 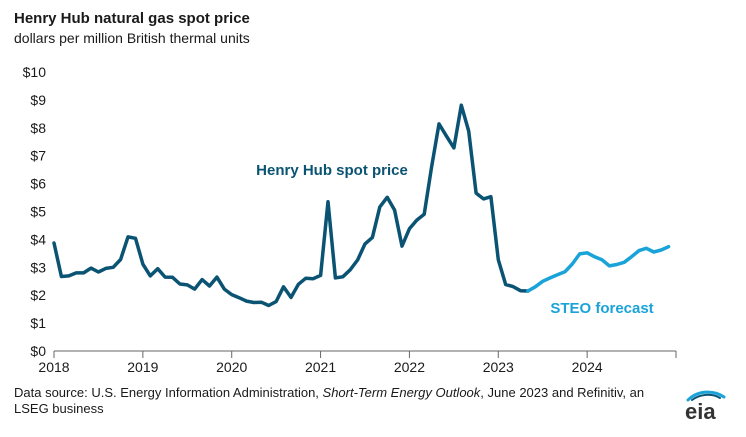 I want to click on y-tick-label: $9, so click(x=38, y=100).